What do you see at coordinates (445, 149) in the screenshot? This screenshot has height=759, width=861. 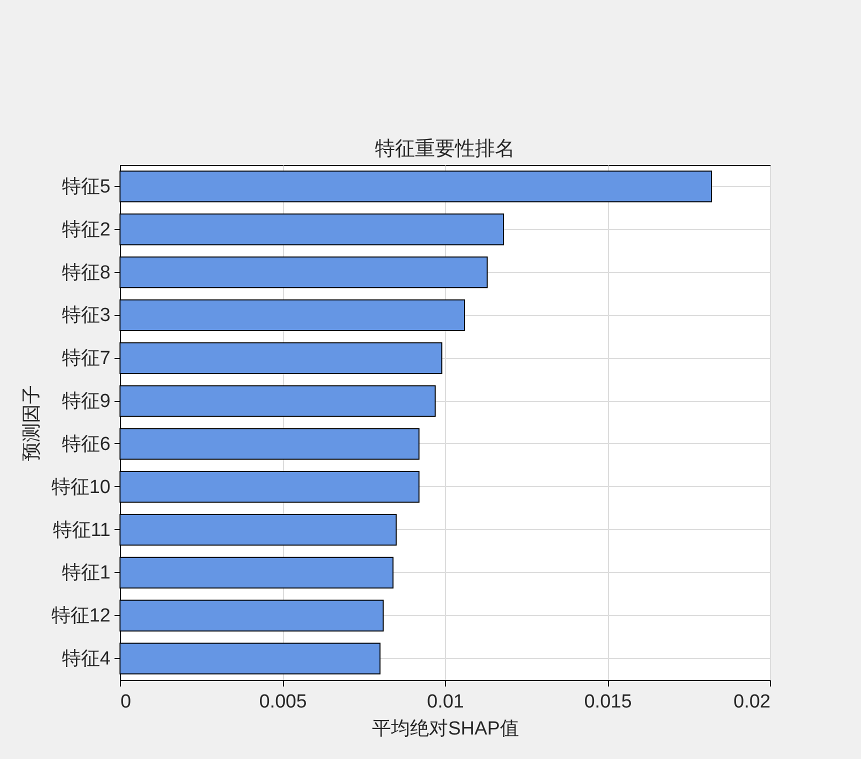 I see `chart-title: 特征重要性排名` at bounding box center [445, 149].